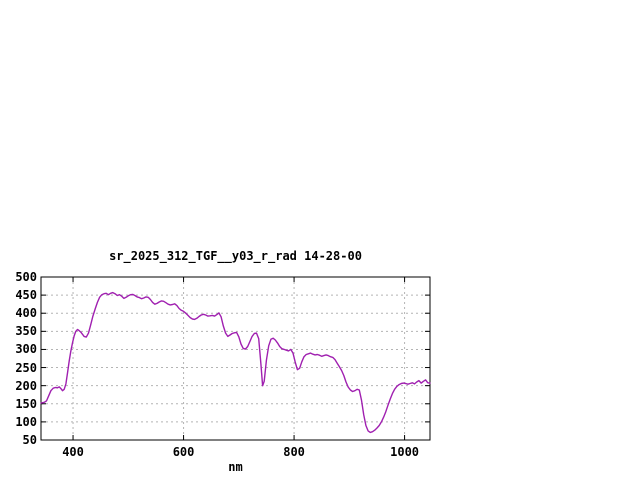  I want to click on x-tick-label: 1000, so click(405, 452).